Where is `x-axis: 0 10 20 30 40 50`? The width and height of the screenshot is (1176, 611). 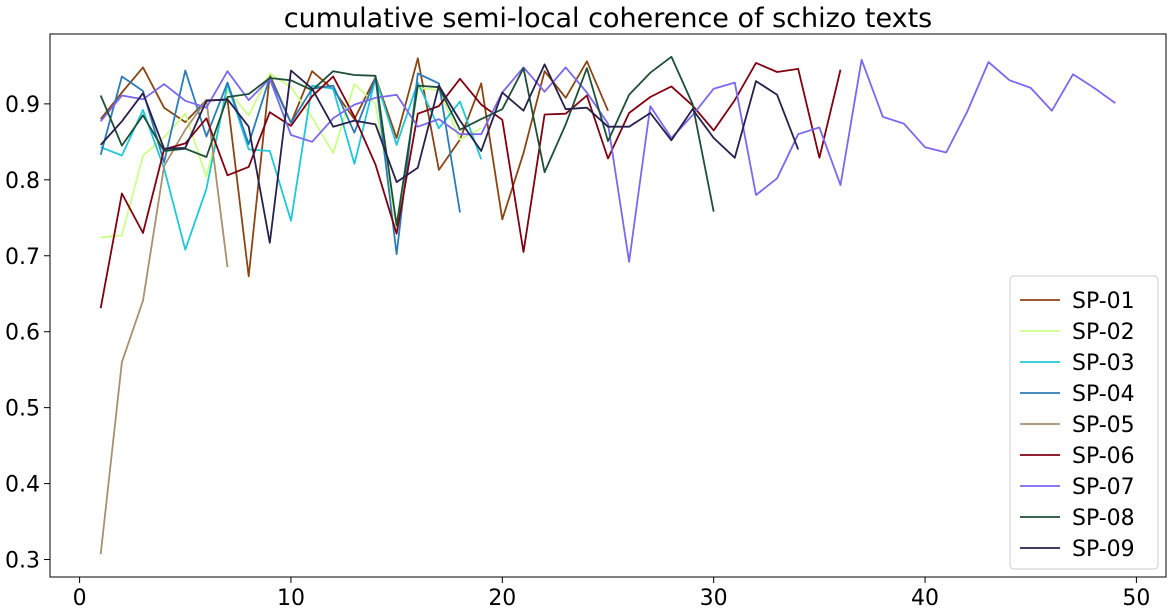 x-axis: 0 10 20 30 40 50 is located at coordinates (611, 594).